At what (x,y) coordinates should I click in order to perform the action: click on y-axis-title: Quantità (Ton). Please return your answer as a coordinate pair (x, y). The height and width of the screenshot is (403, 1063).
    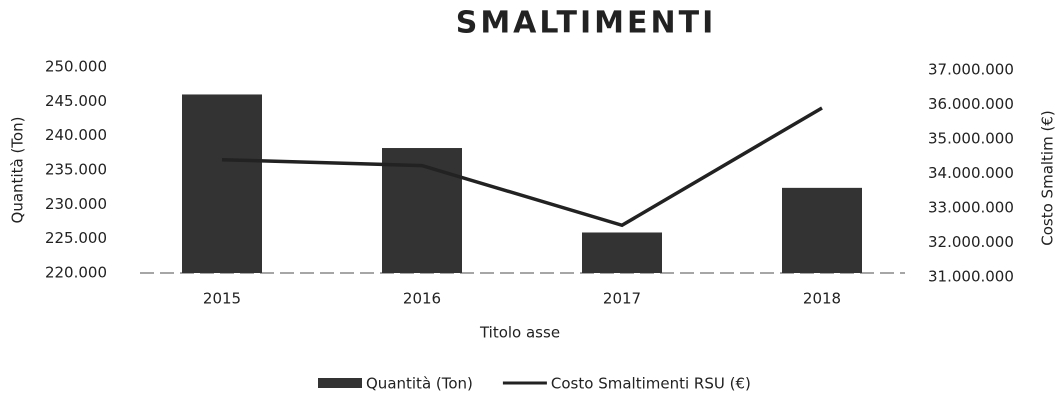
    Looking at the image, I should click on (18, 170).